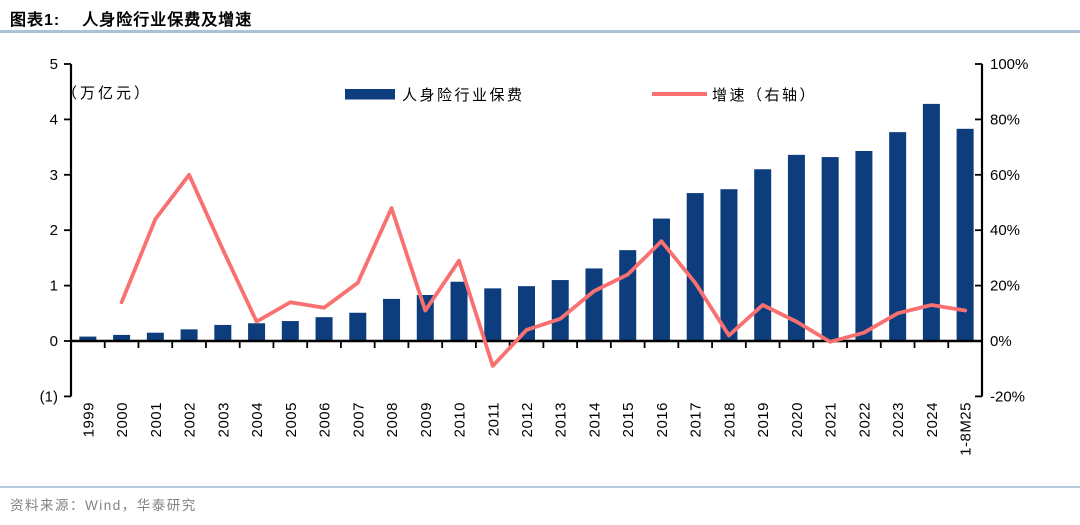 This screenshot has height=525, width=1080. What do you see at coordinates (1005, 119) in the screenshot?
I see `right-axis-tick-label: 80%` at bounding box center [1005, 119].